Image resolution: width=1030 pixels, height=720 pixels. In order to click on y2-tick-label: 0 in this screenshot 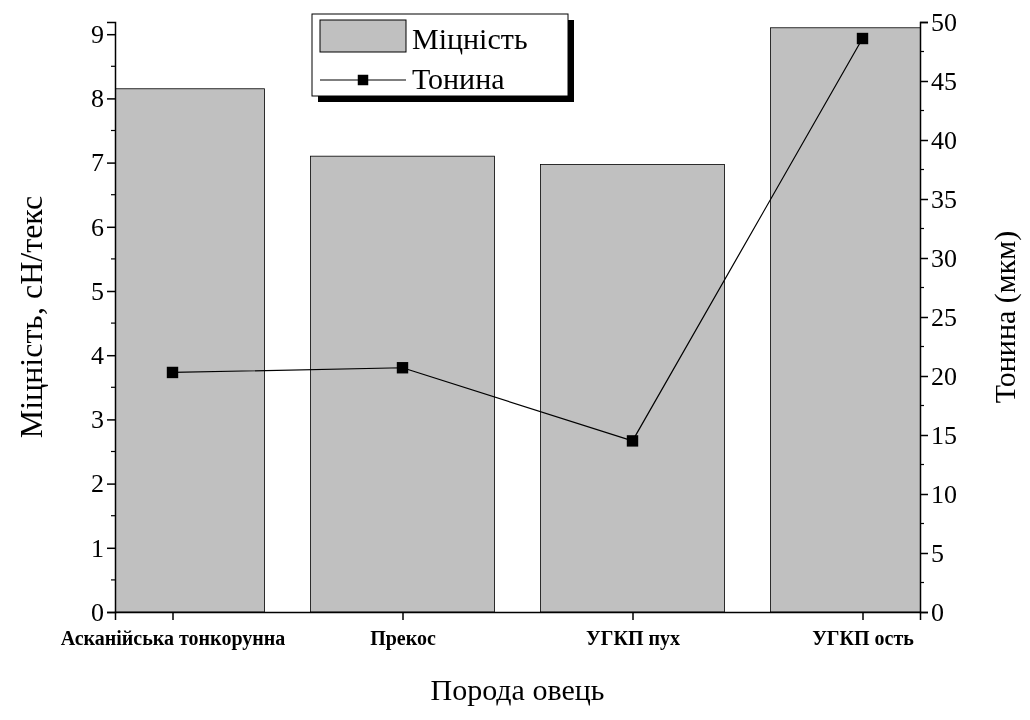, I will do `click(937, 612)`.